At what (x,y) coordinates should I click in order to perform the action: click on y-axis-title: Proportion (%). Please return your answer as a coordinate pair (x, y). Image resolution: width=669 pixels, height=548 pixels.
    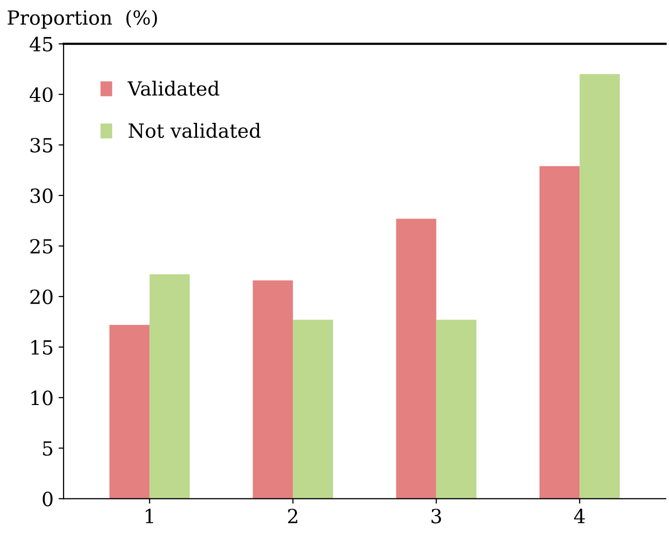
    Looking at the image, I should click on (82, 19).